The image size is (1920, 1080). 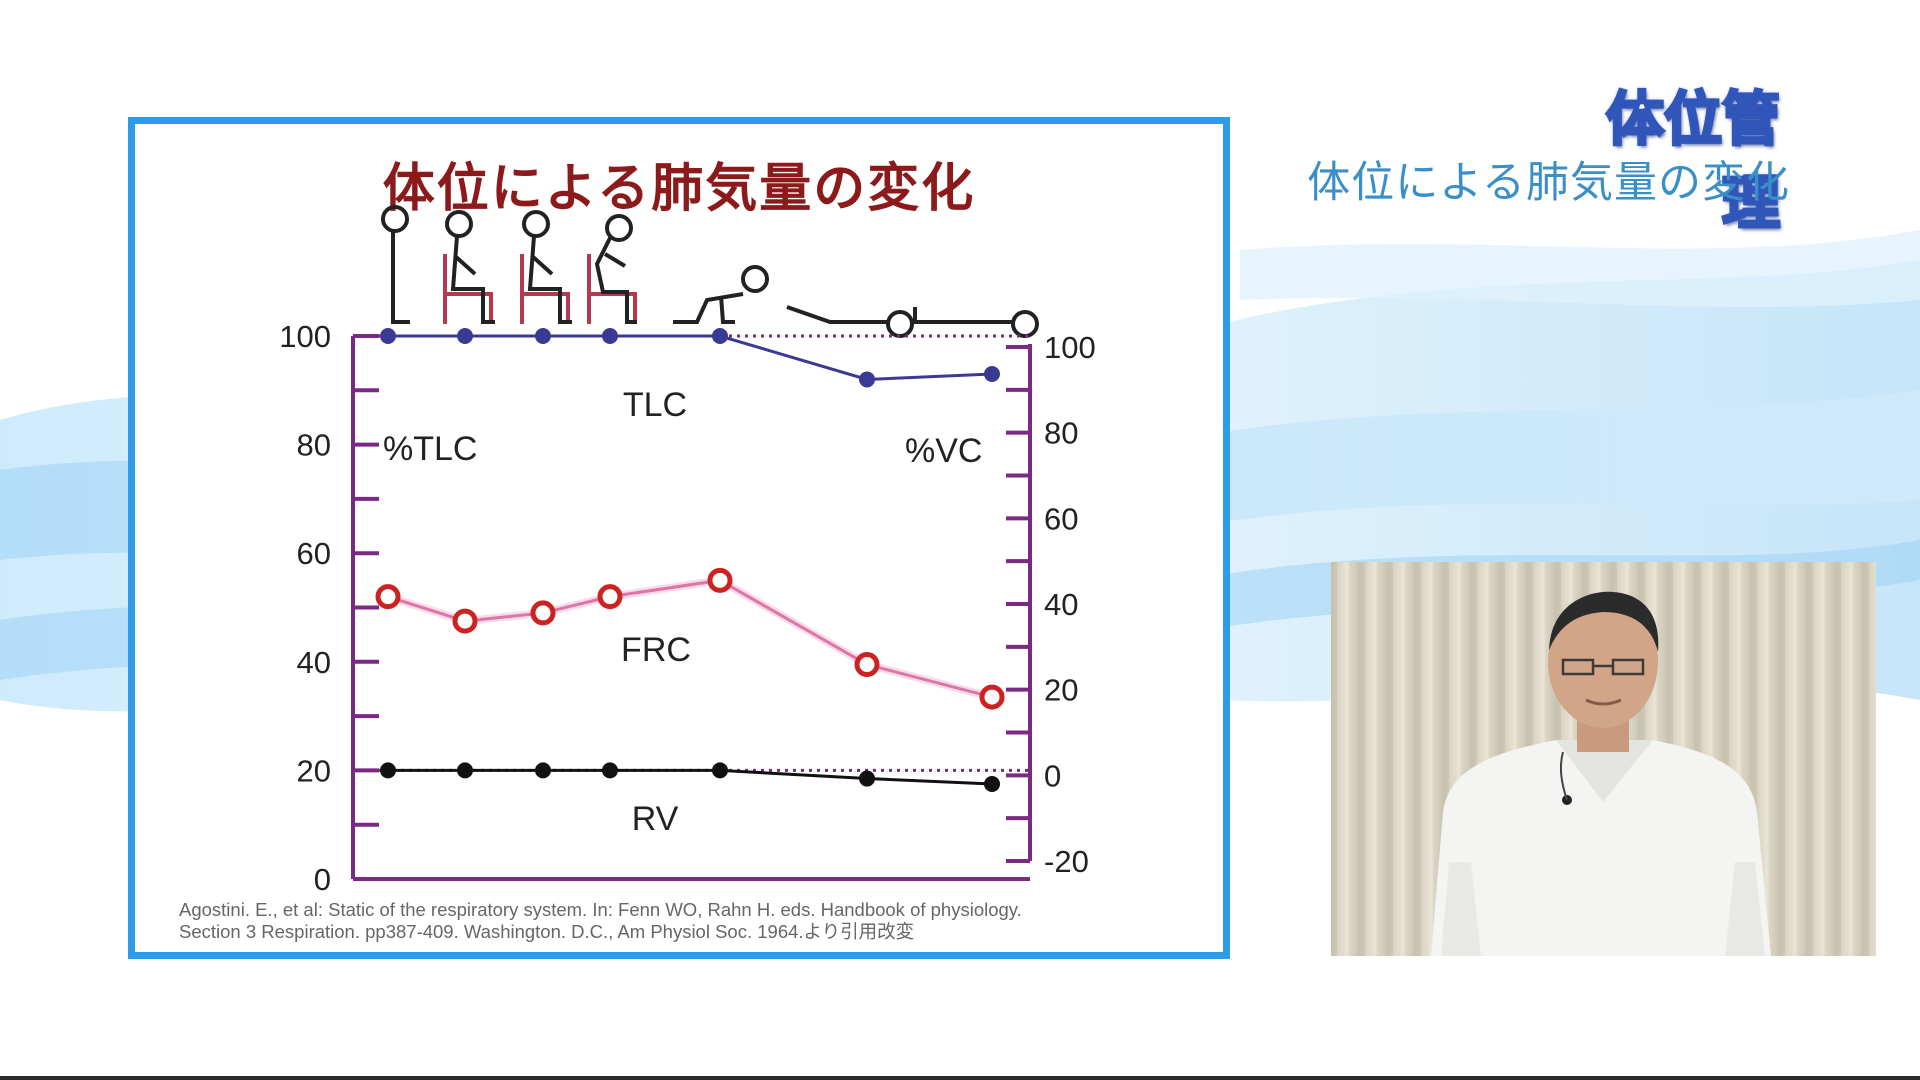 I want to click on series-line-rv, so click(x=690, y=777).